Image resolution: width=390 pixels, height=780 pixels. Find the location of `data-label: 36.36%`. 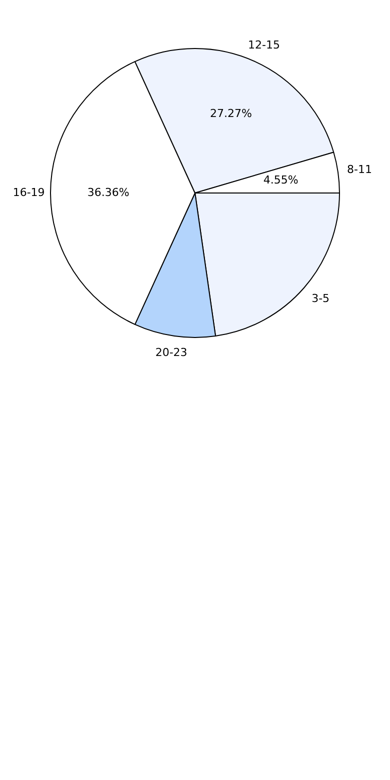

data-label: 36.36% is located at coordinates (108, 192).